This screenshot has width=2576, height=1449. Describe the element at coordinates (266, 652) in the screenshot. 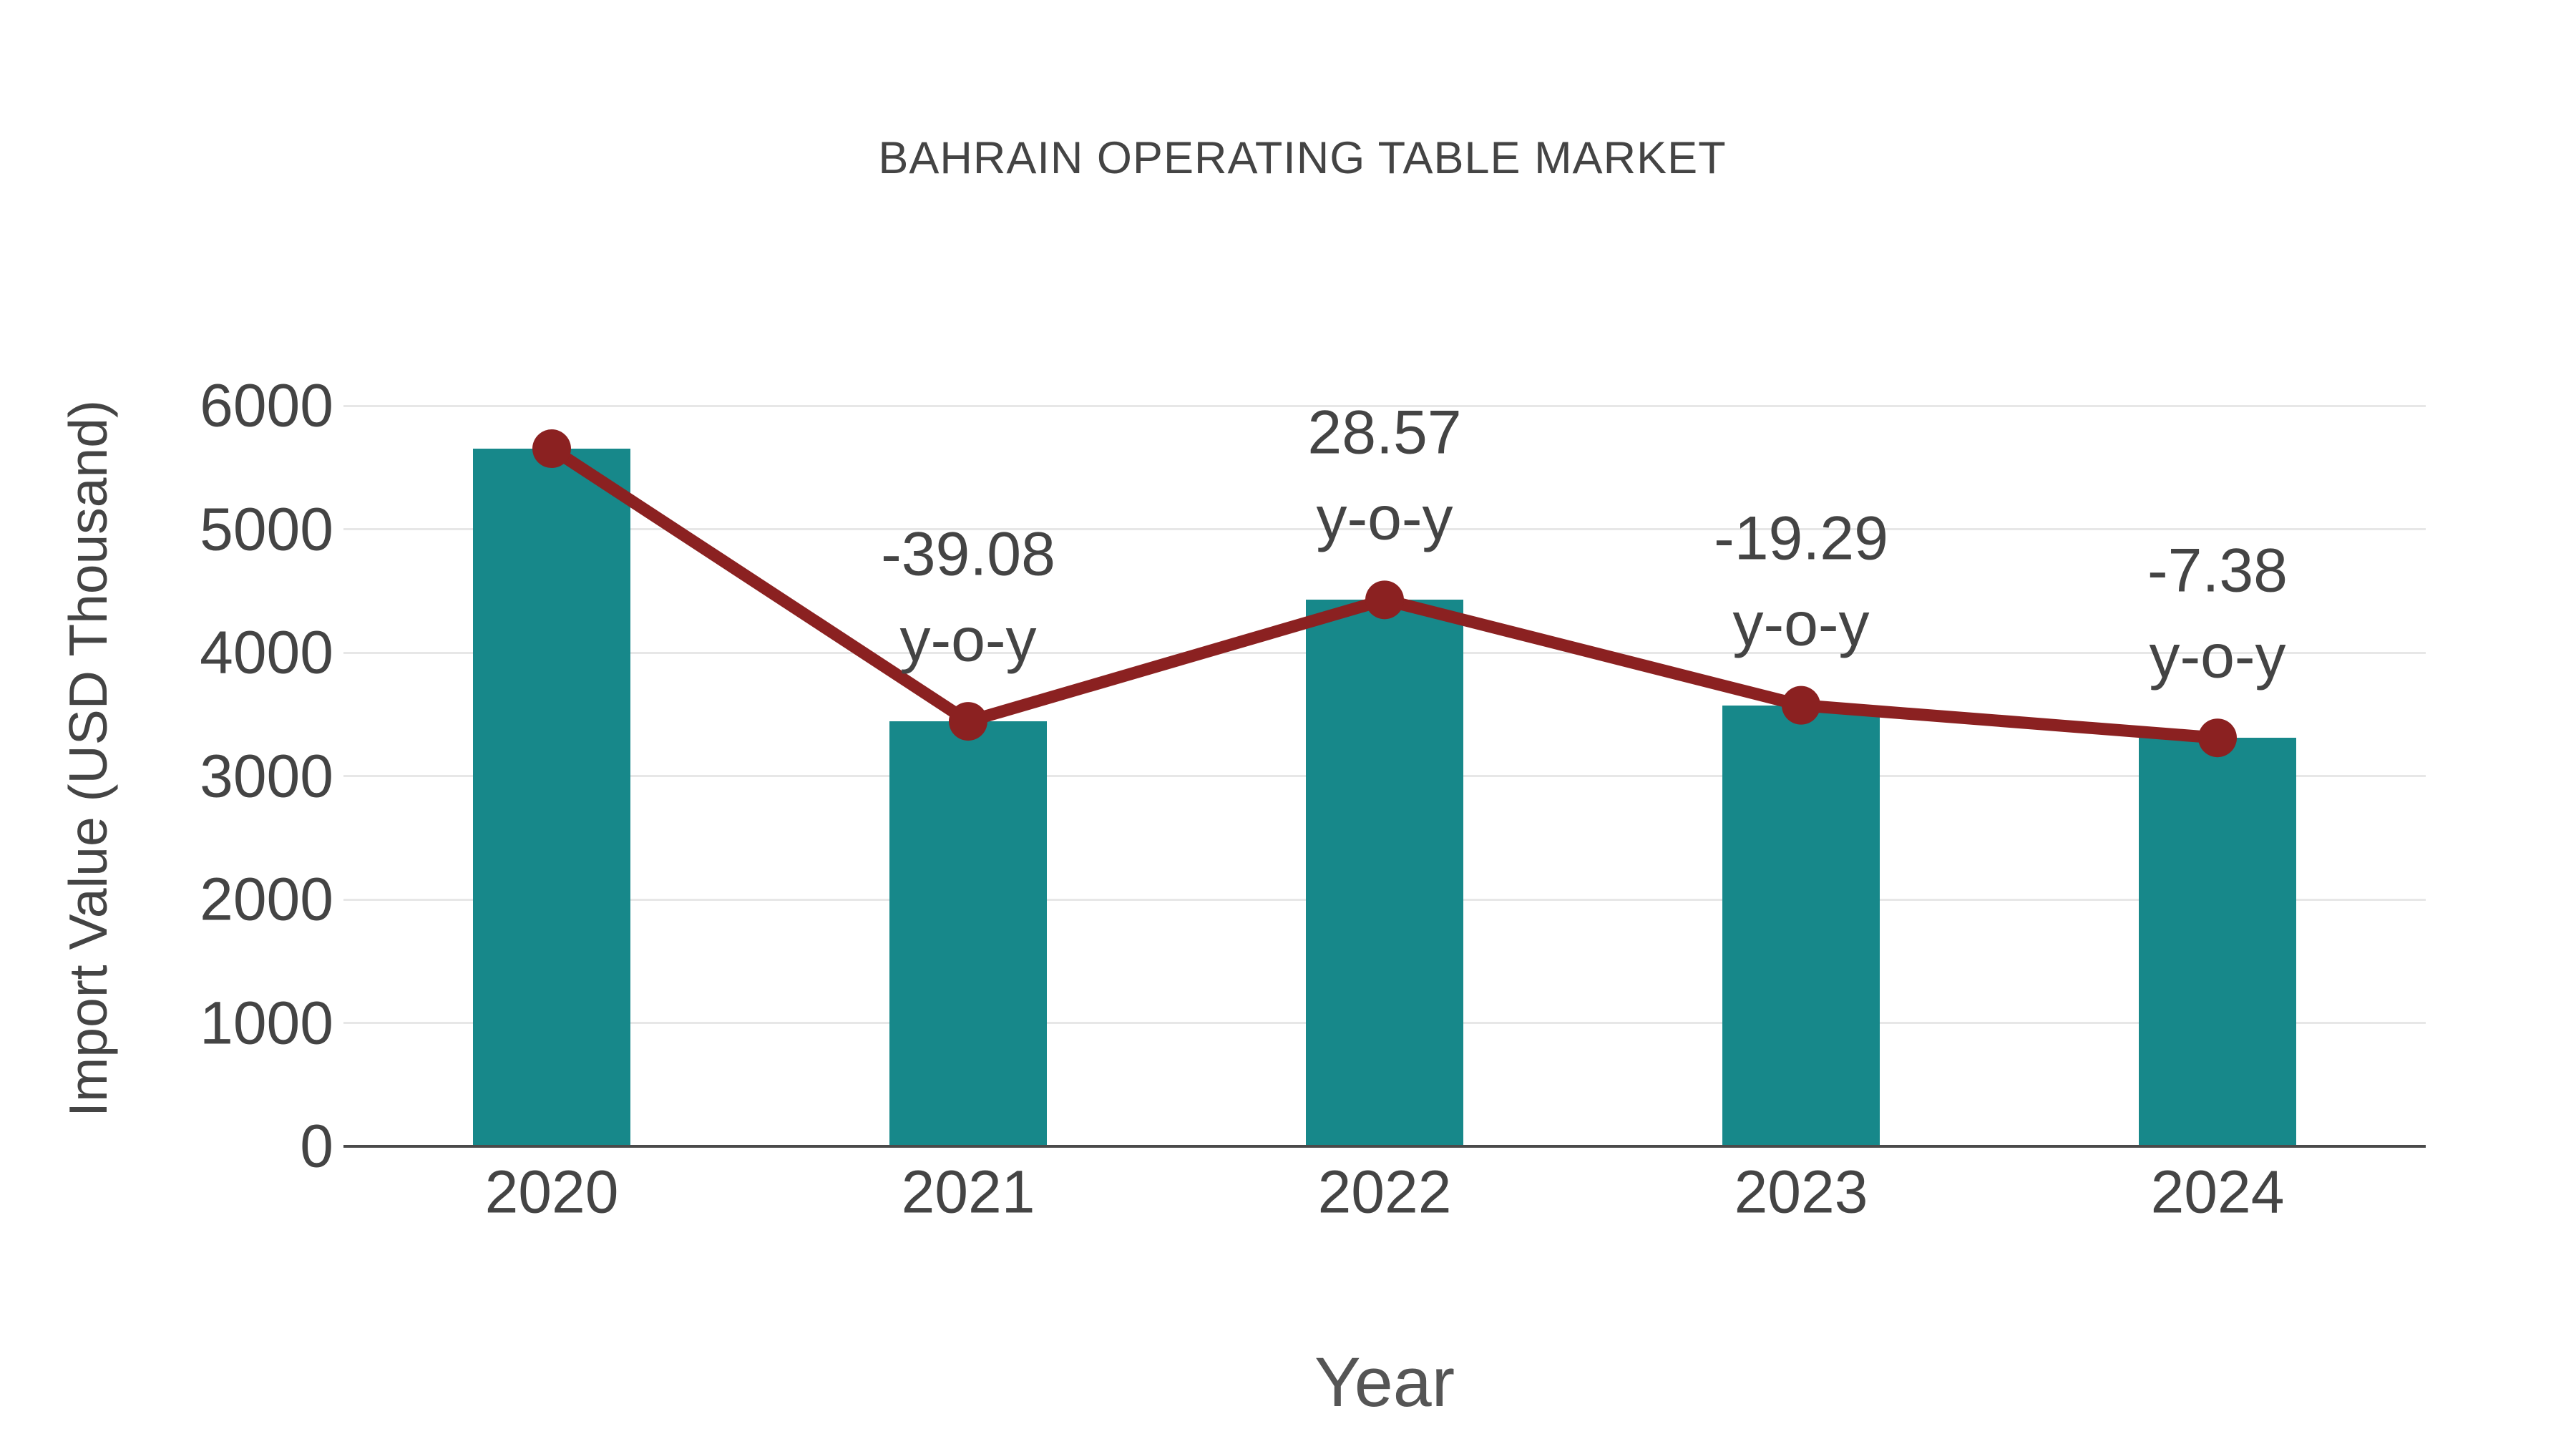

I see `y-tick-label-4000: 4000` at that location.